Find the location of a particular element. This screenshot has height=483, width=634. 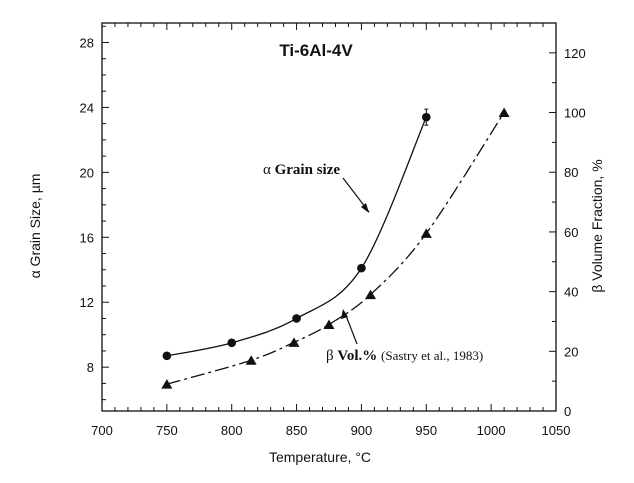

y-left-tick-label: 24 is located at coordinates (87, 107).